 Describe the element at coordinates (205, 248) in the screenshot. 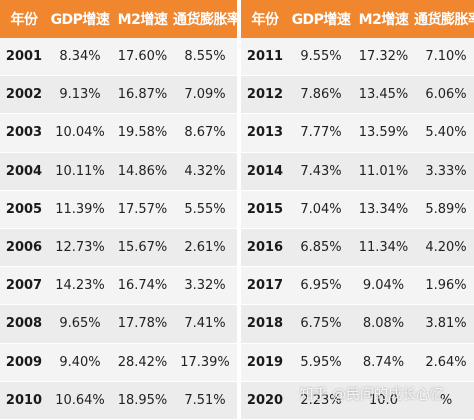

I see `cell-inflation-left: 2.61%` at that location.